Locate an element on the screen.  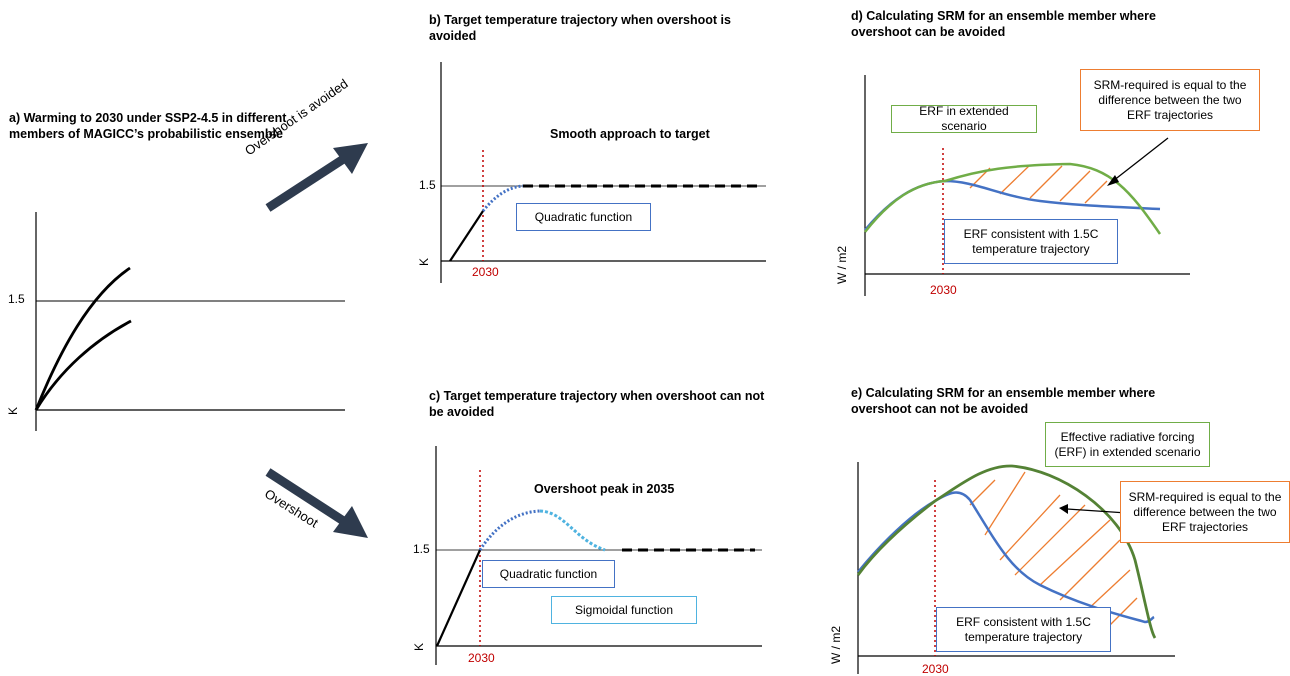
panel-c-year: 2030 is located at coordinates (481, 658).